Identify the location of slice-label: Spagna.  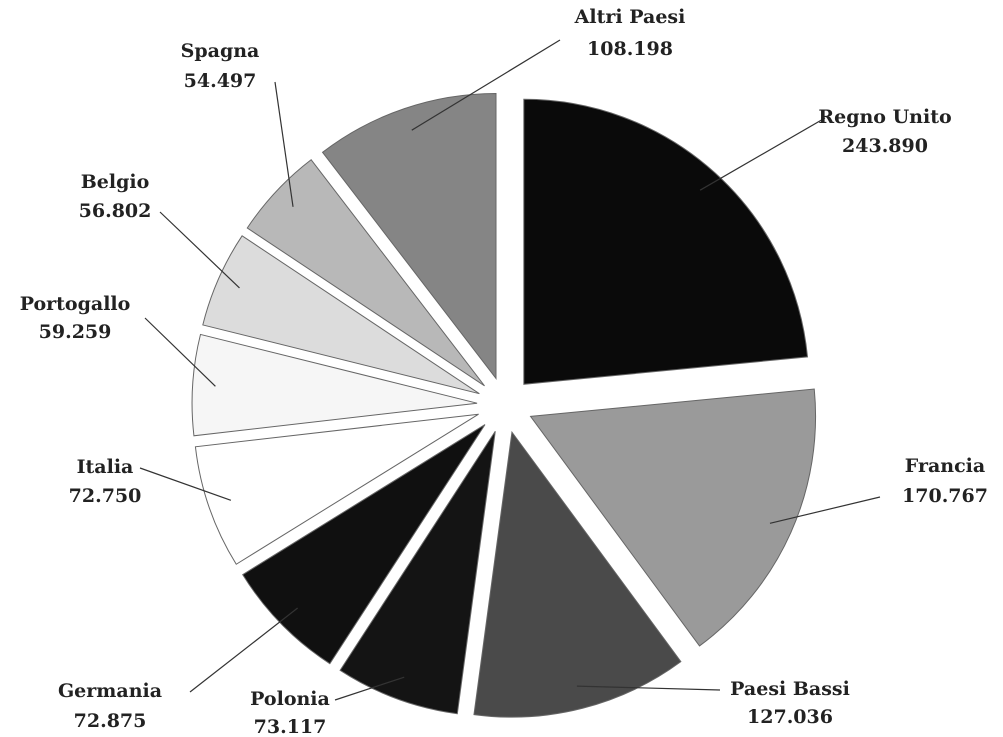
(220, 51).